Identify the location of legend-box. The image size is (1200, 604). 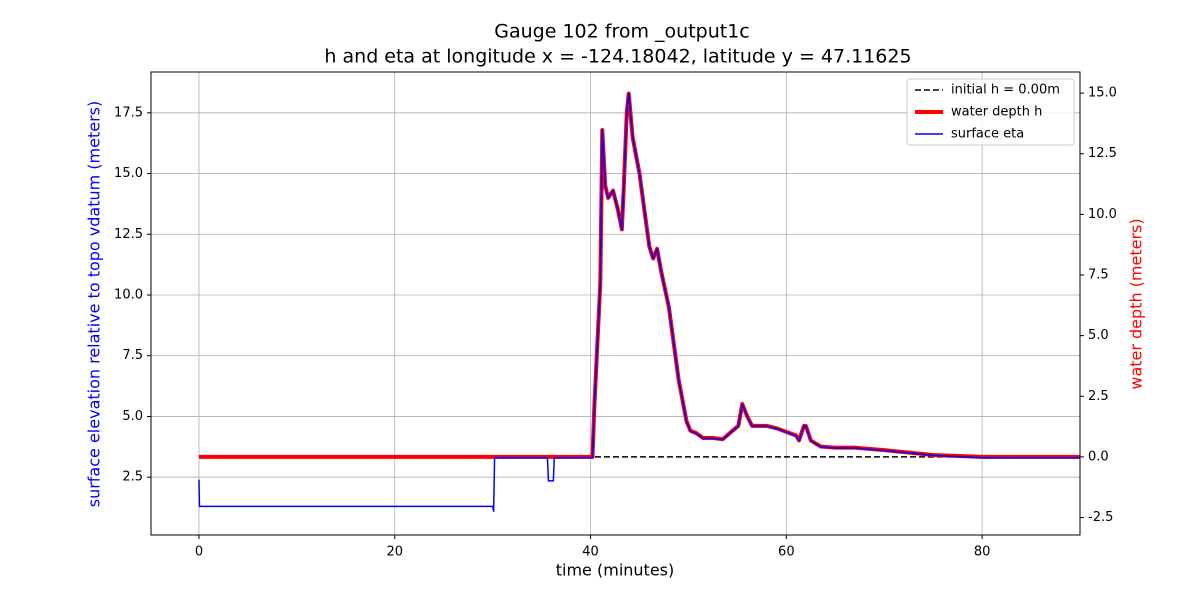
(990, 112).